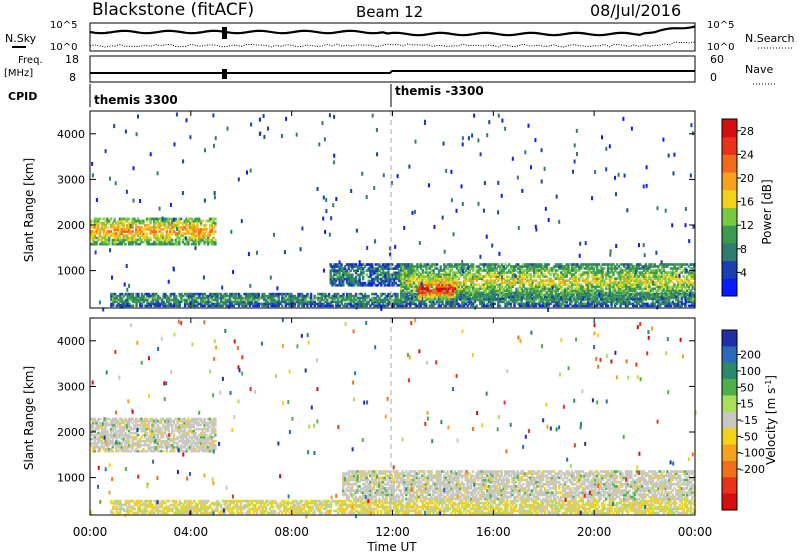  I want to click on freq-strip, so click(392, 69).